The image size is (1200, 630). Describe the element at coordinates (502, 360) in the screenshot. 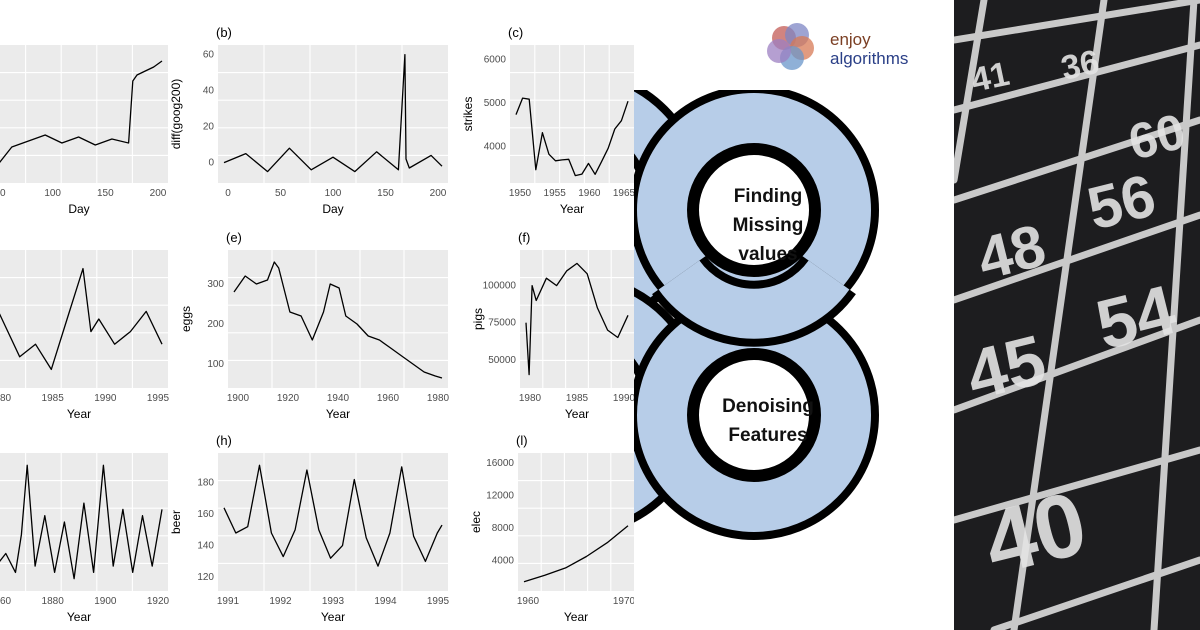

I see `y-tick-label: 50000` at that location.